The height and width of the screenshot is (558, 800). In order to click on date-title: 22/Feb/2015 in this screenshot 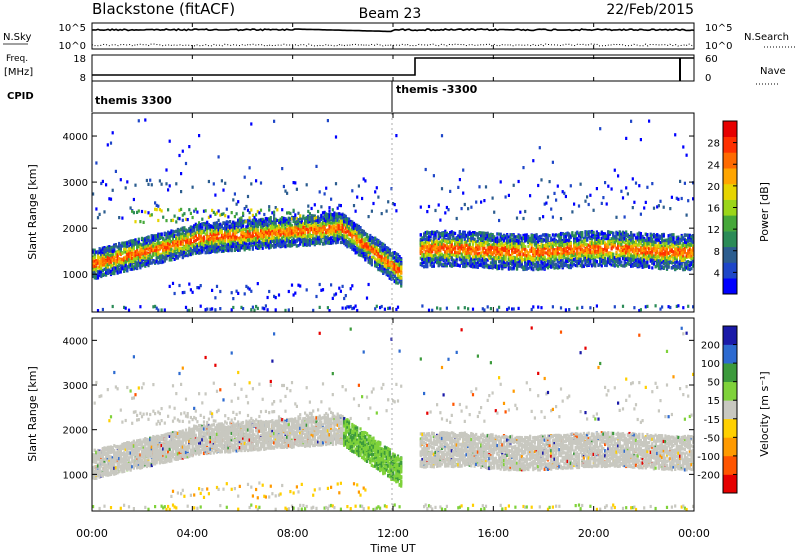, I will do `click(650, 10)`.